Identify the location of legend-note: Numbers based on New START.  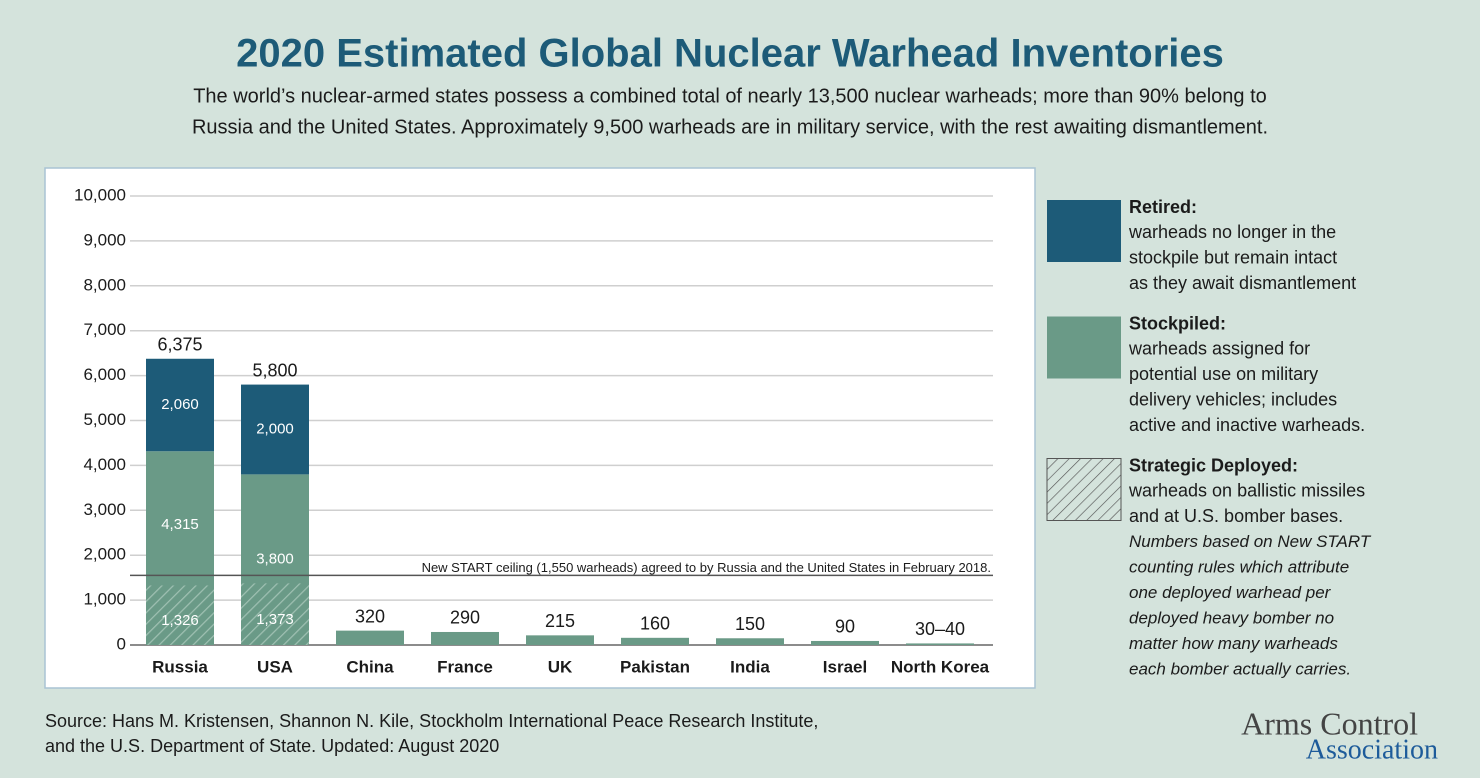
(1250, 541).